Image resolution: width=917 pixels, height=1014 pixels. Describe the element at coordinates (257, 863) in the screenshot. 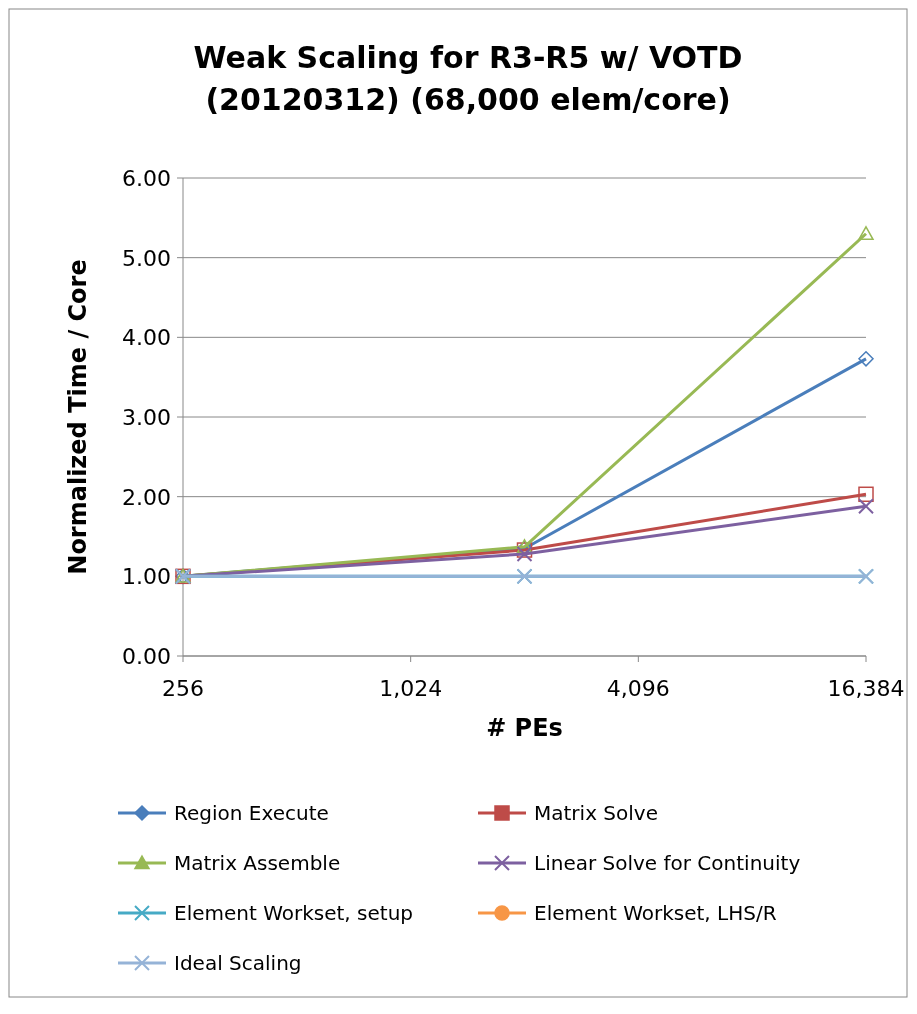

I see `legend-label: Matrix Assemble` at that location.